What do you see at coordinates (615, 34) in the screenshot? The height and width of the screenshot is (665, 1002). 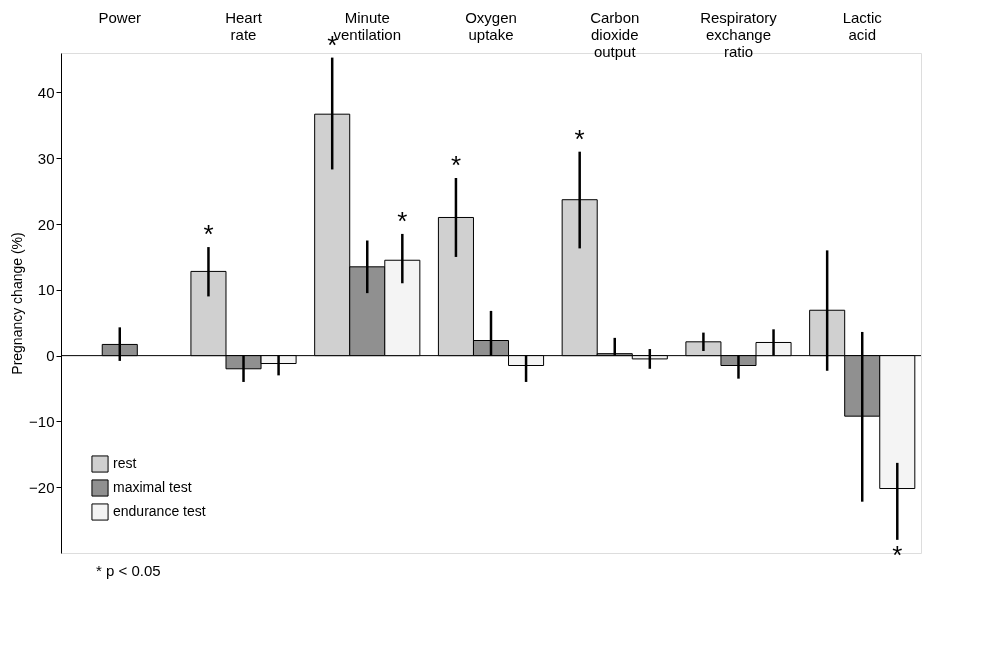 I see `x-tick-label: Carbon dioxide output` at bounding box center [615, 34].